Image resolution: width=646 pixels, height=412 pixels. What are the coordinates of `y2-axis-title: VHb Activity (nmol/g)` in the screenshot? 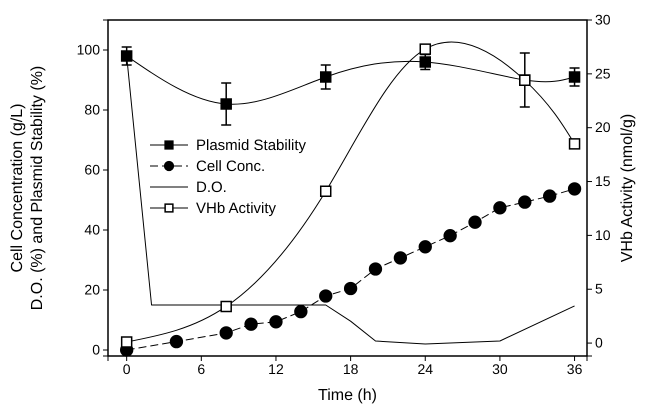 It's located at (627, 188).